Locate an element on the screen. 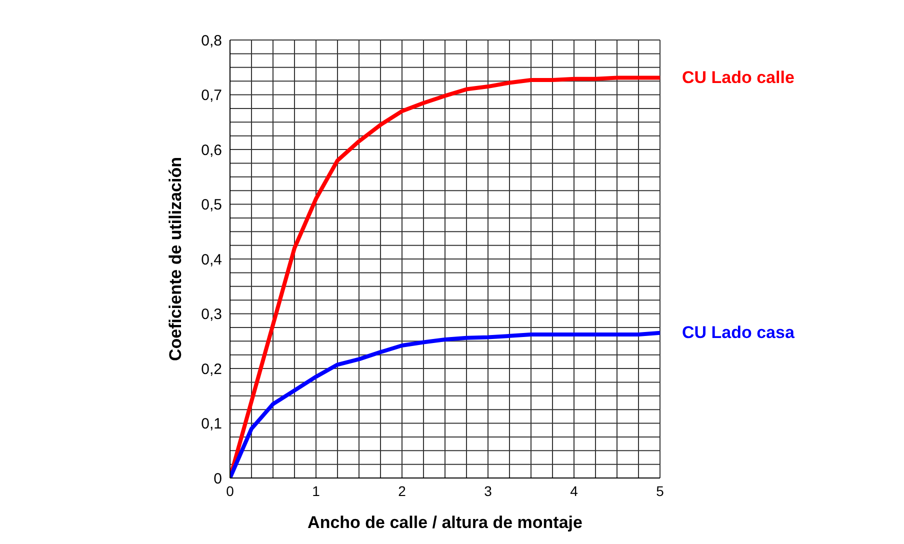 This screenshot has height=544, width=904. x-tick-label: 0 is located at coordinates (230, 490).